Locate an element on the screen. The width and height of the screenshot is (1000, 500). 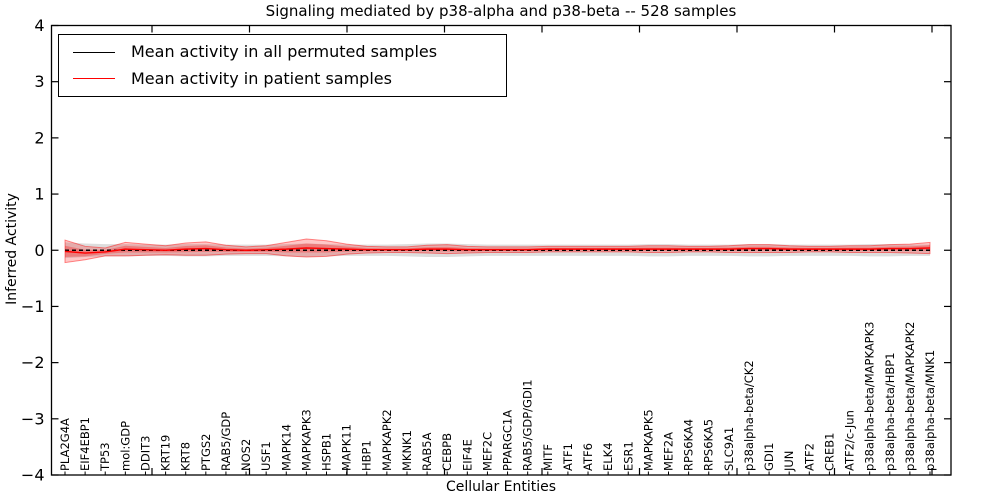
x-tick-label: ATF2/c-Jun is located at coordinates (850, 440).